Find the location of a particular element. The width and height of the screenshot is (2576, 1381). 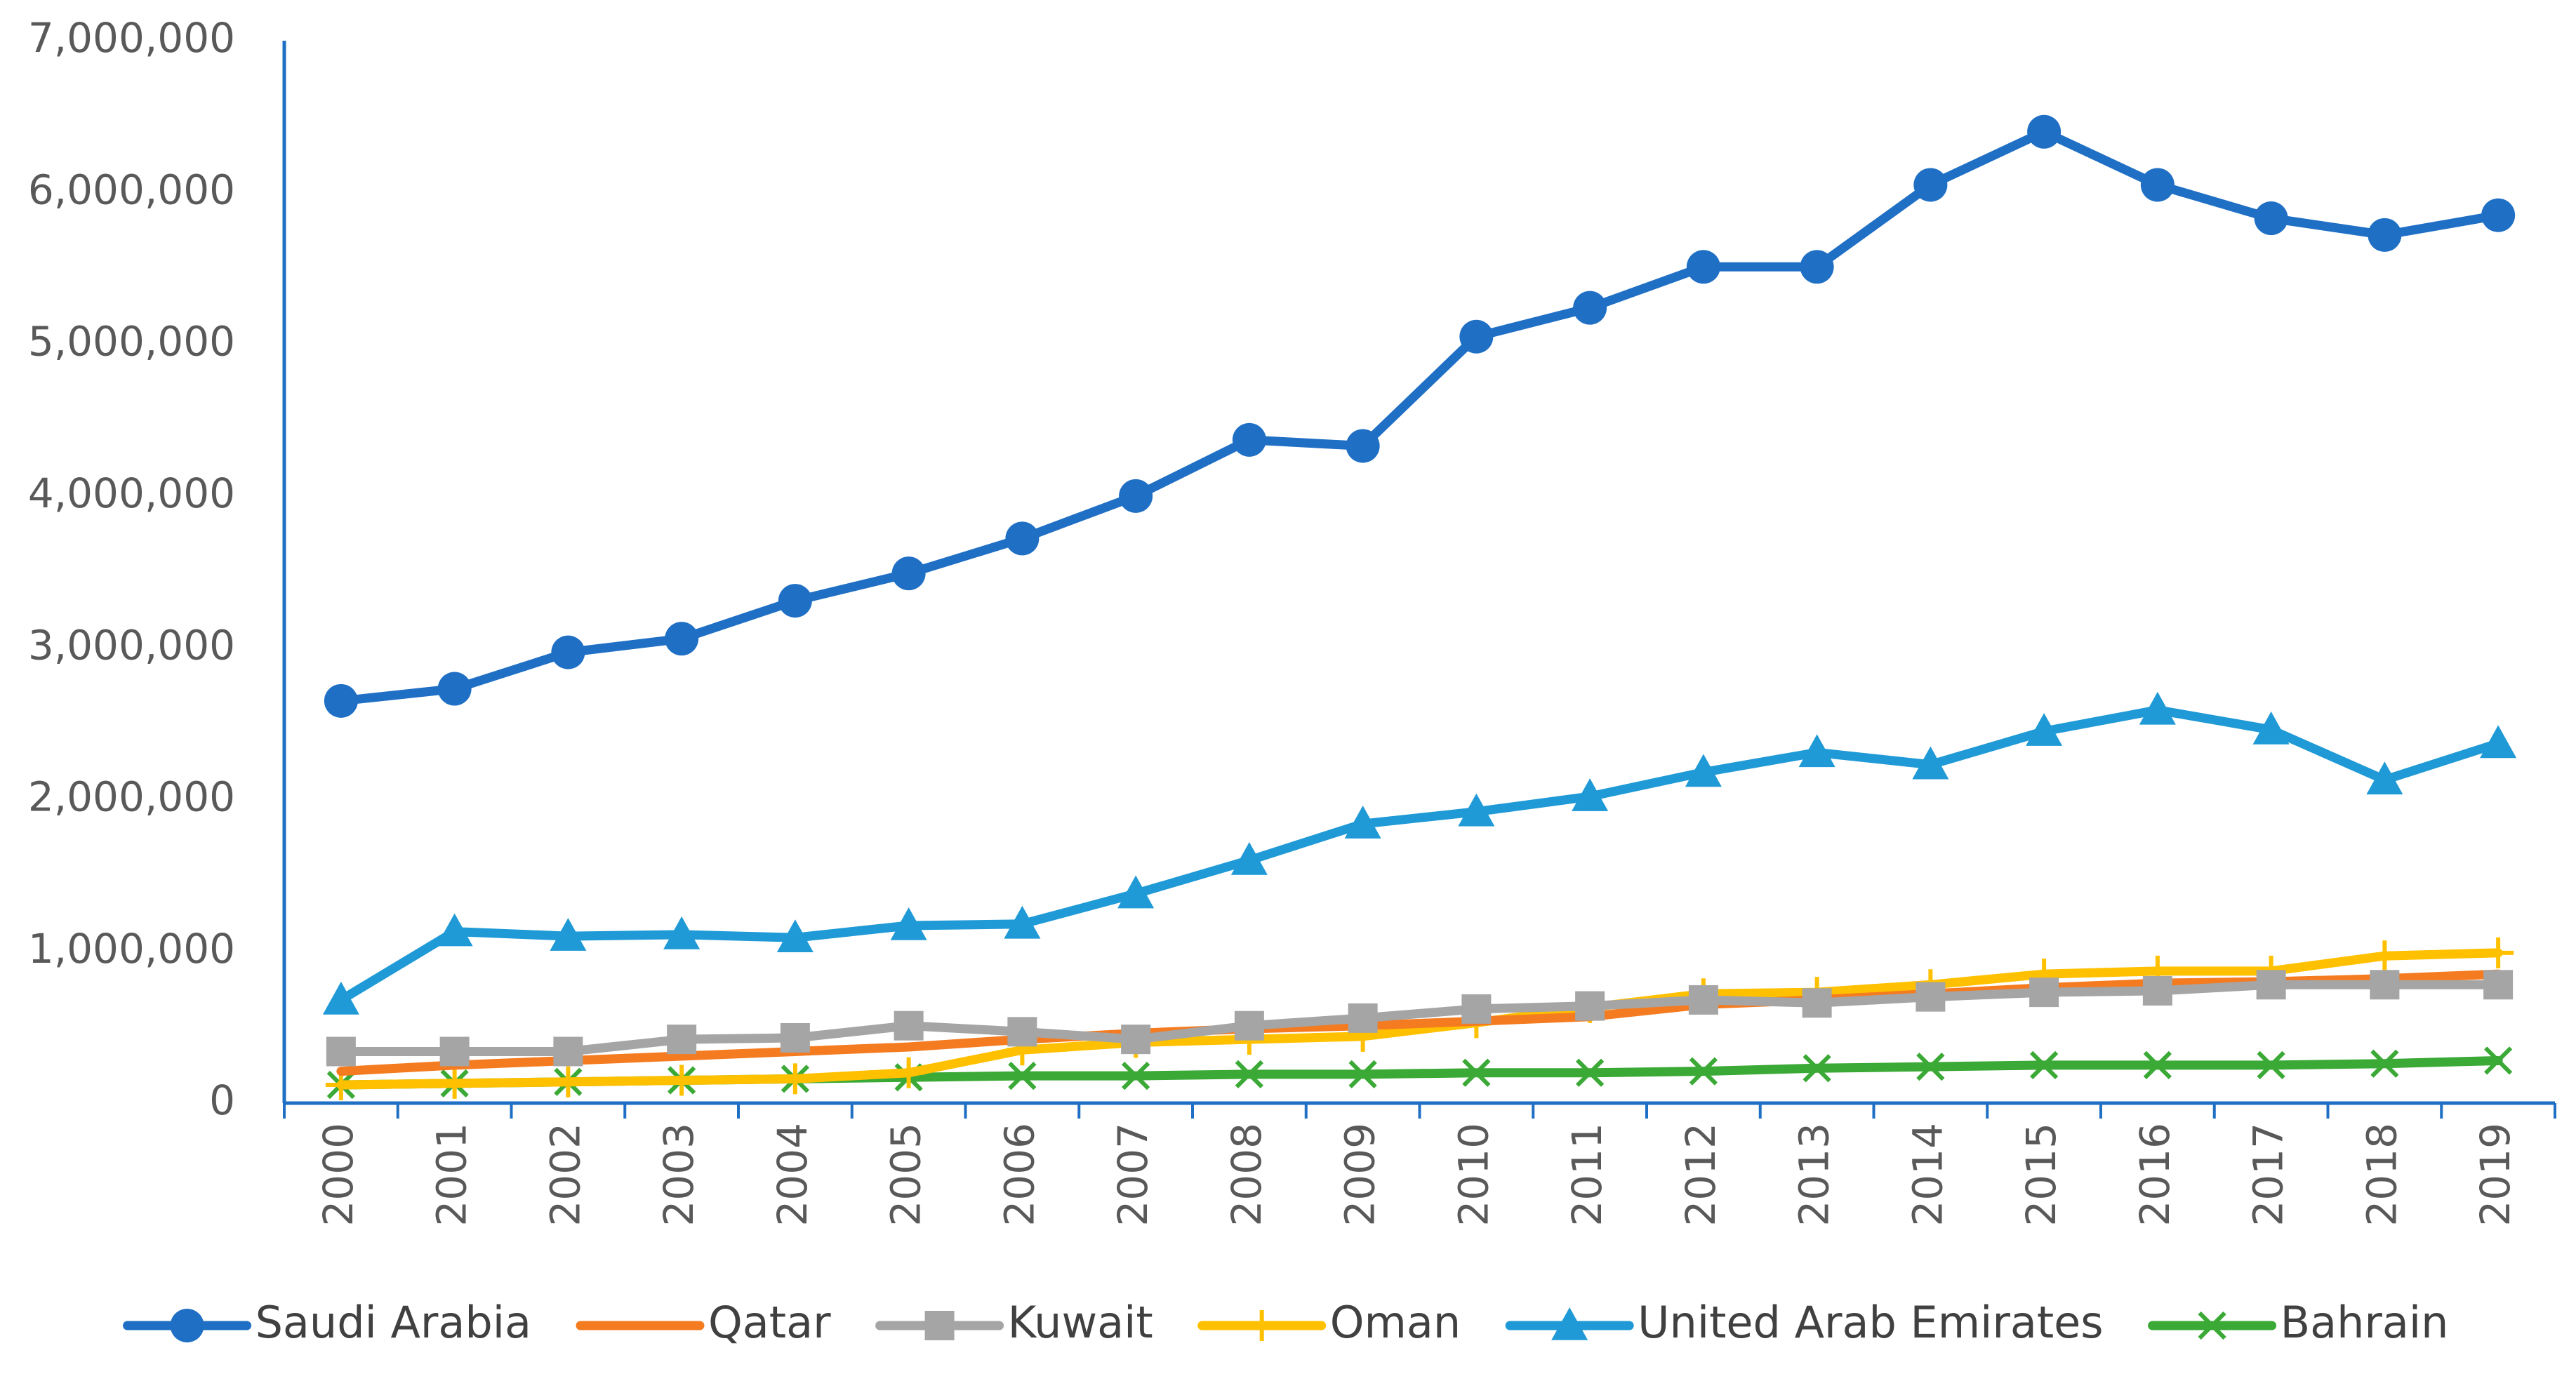

x-tick-label: 2016 is located at coordinates (2155, 1175).